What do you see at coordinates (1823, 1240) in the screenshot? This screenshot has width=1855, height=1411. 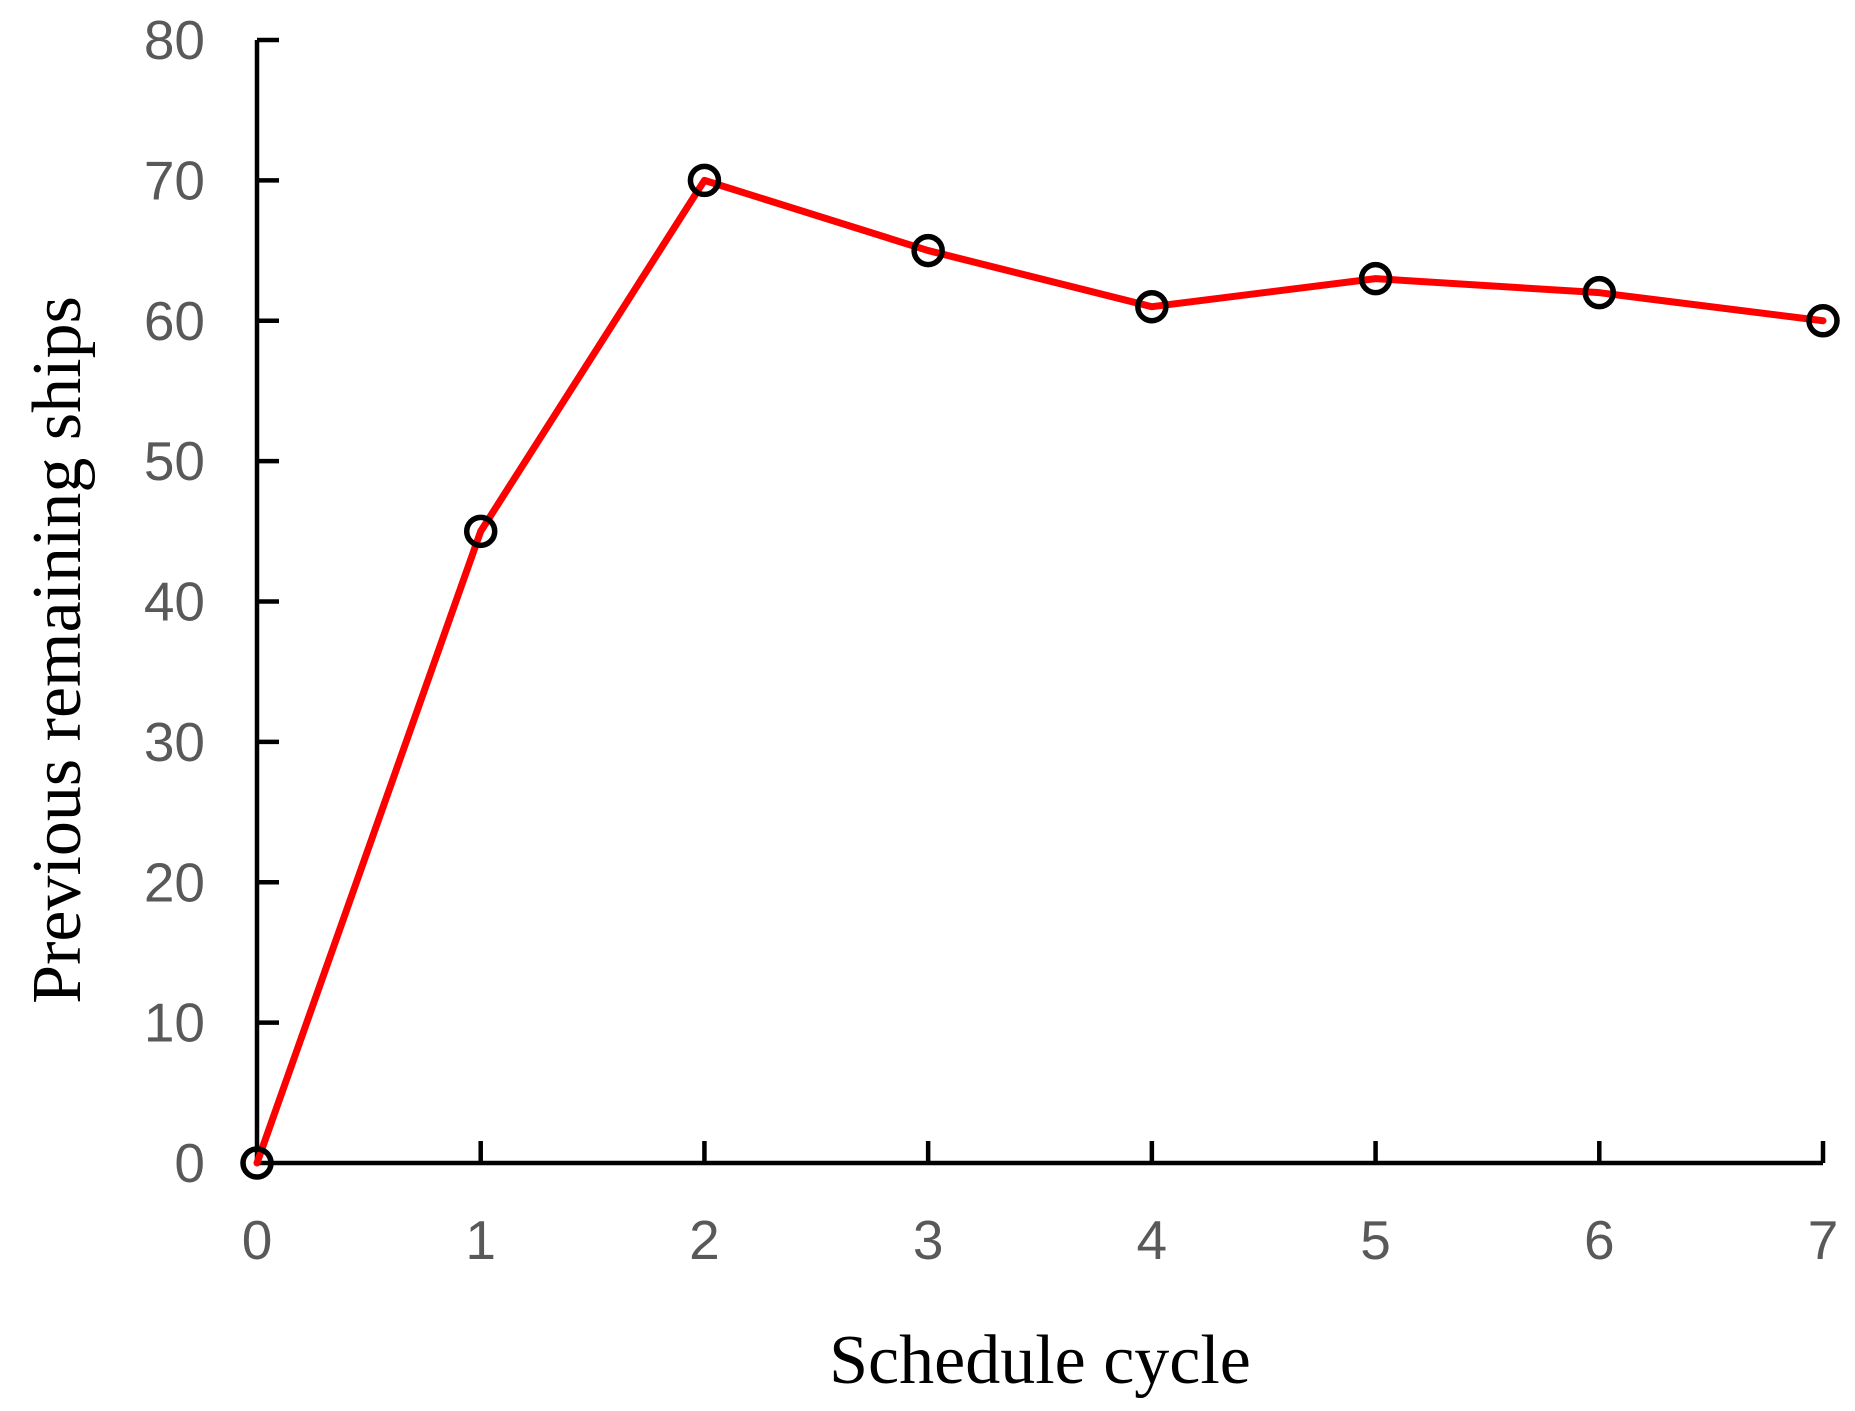 I see `x-tick-label: 7` at bounding box center [1823, 1240].